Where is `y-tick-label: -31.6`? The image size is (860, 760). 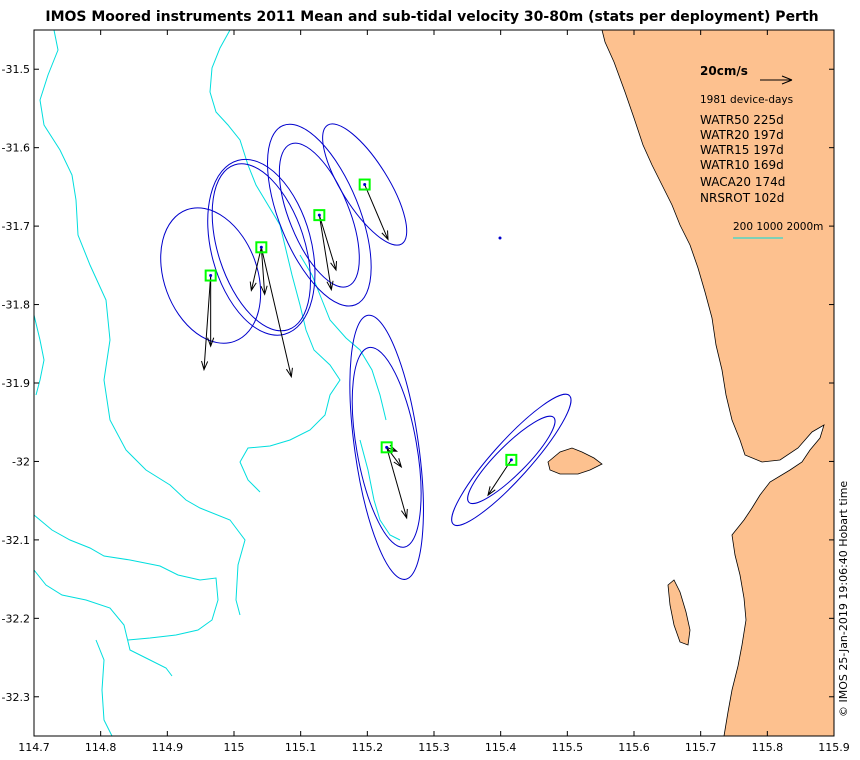 y-tick-label: -31.6 is located at coordinates (16, 148).